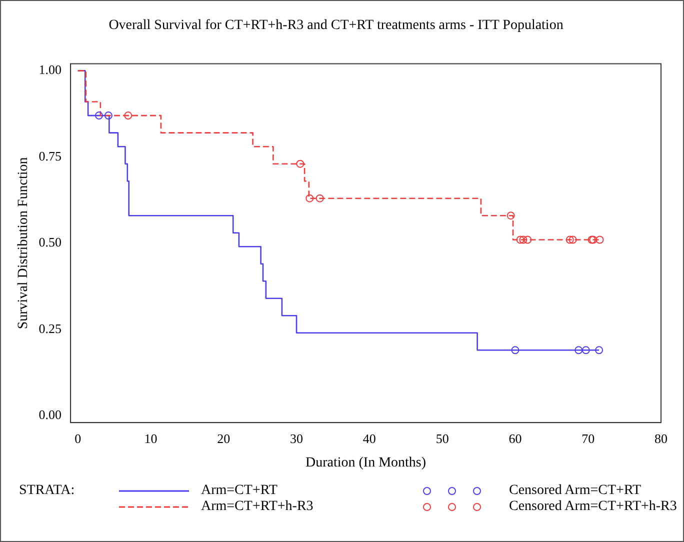  I want to click on x-tick-label: 50, so click(442, 438).